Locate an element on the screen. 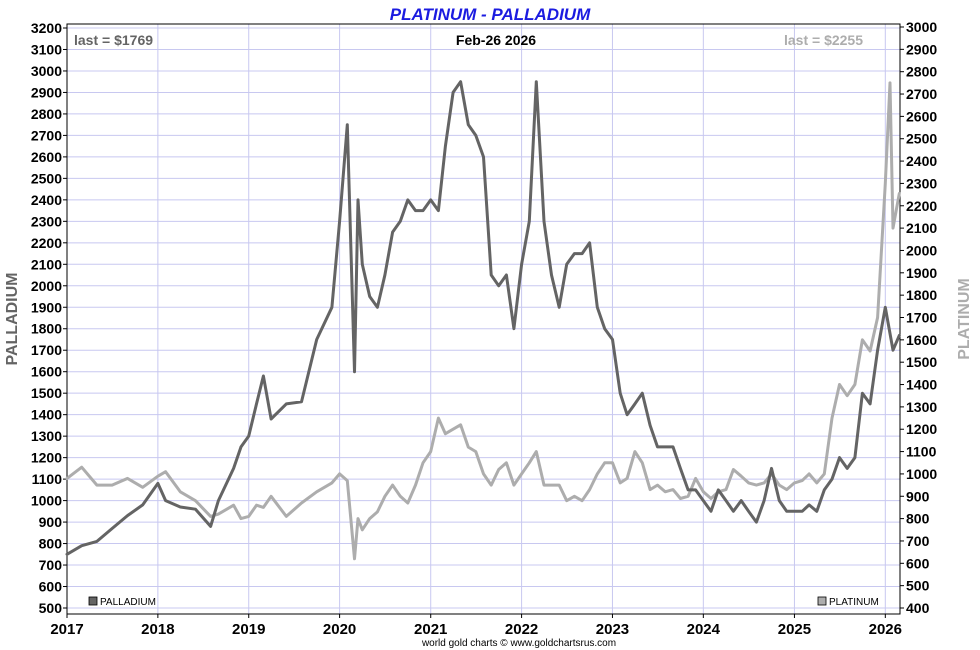  left-tick-label: 800 is located at coordinates (51, 544).